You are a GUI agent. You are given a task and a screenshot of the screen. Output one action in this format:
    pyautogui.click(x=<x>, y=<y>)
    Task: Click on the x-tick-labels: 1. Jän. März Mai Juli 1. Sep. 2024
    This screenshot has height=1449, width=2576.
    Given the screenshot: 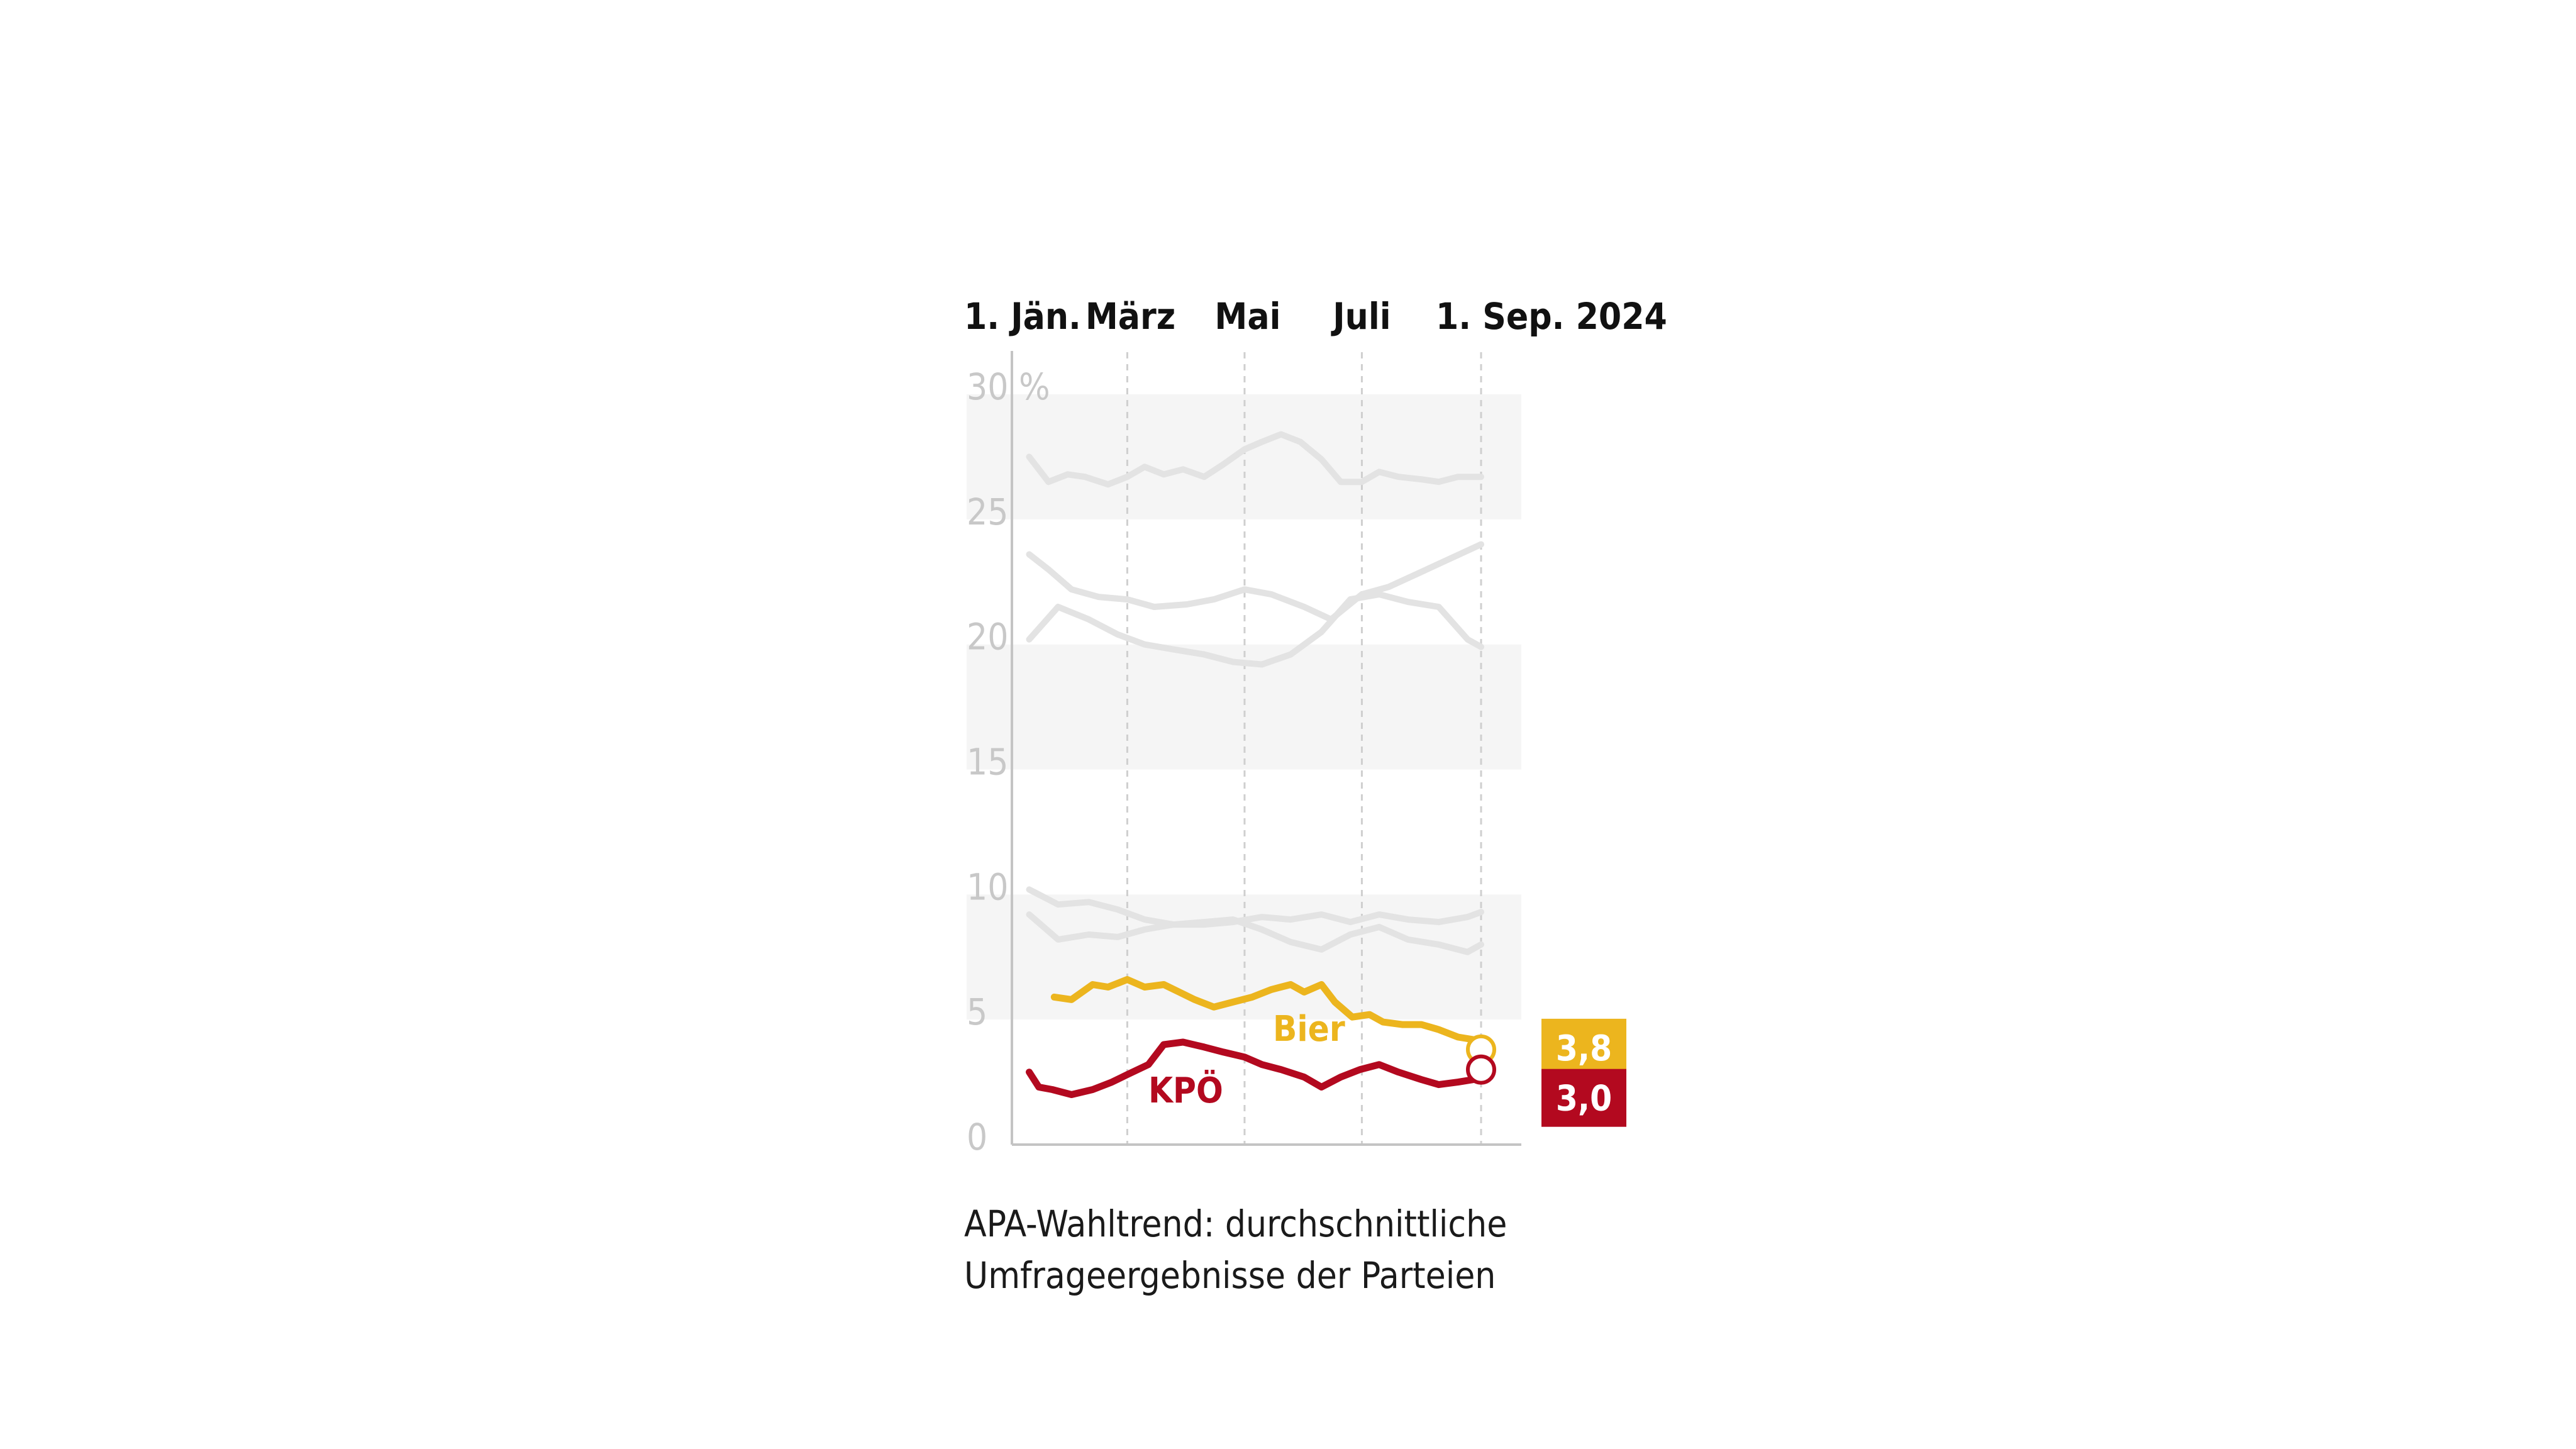 What is the action you would take?
    pyautogui.click(x=1315, y=316)
    